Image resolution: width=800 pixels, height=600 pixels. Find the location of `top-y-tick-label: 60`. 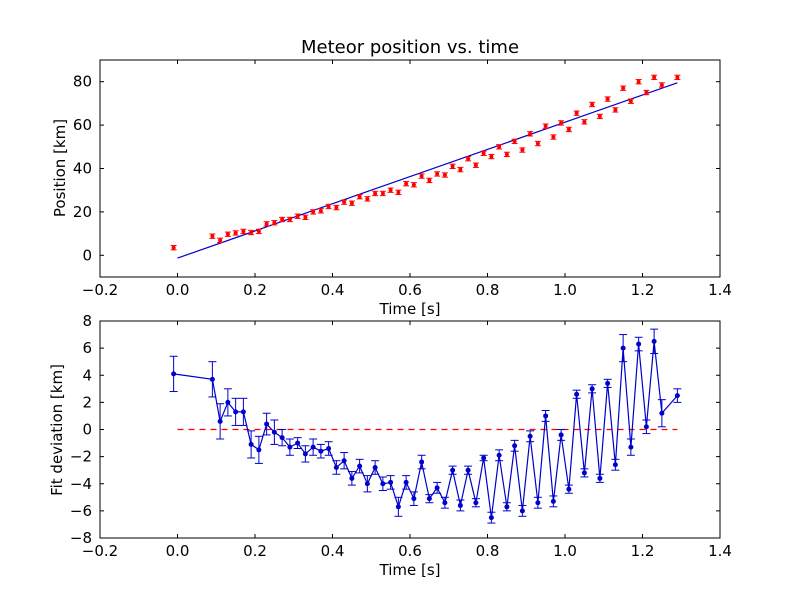

top-y-tick-label: 60 is located at coordinates (82, 125).